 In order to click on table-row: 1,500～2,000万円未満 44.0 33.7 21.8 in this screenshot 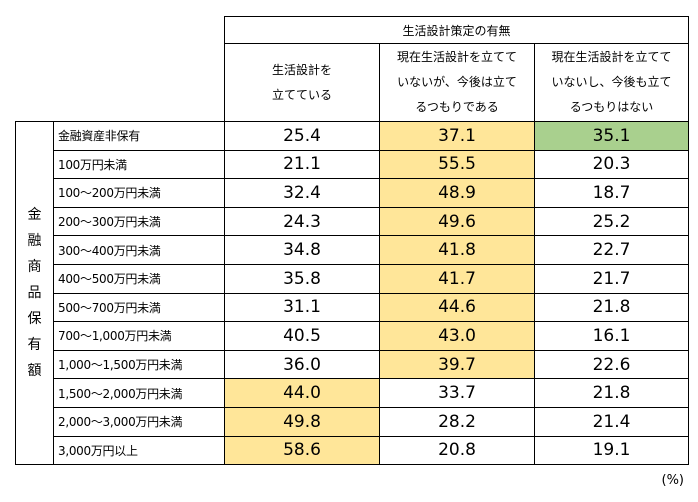, I will do `click(352, 393)`.